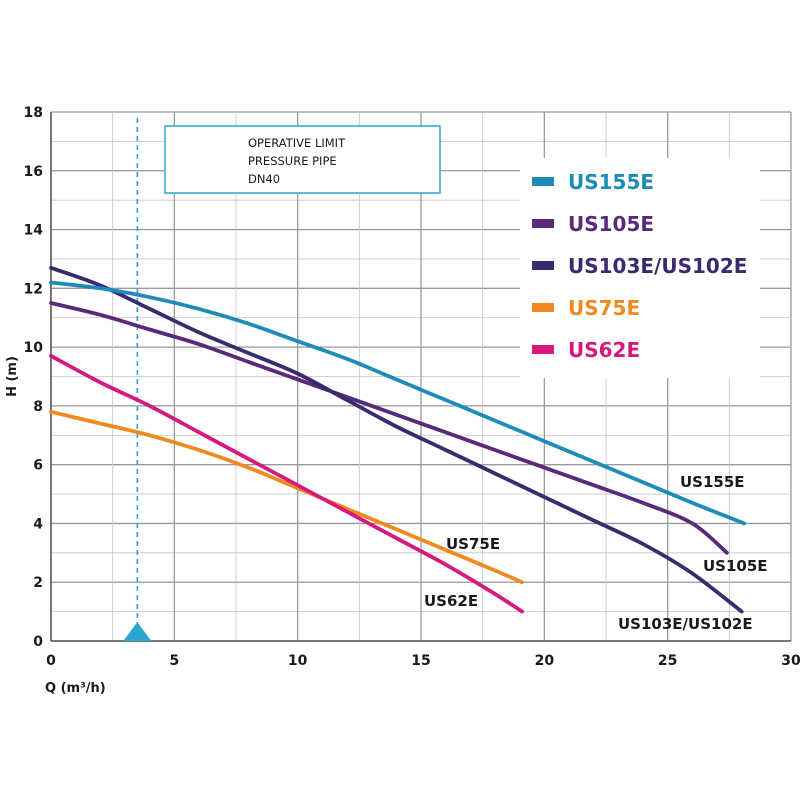  I want to click on x-tick-label: 5, so click(174, 661).